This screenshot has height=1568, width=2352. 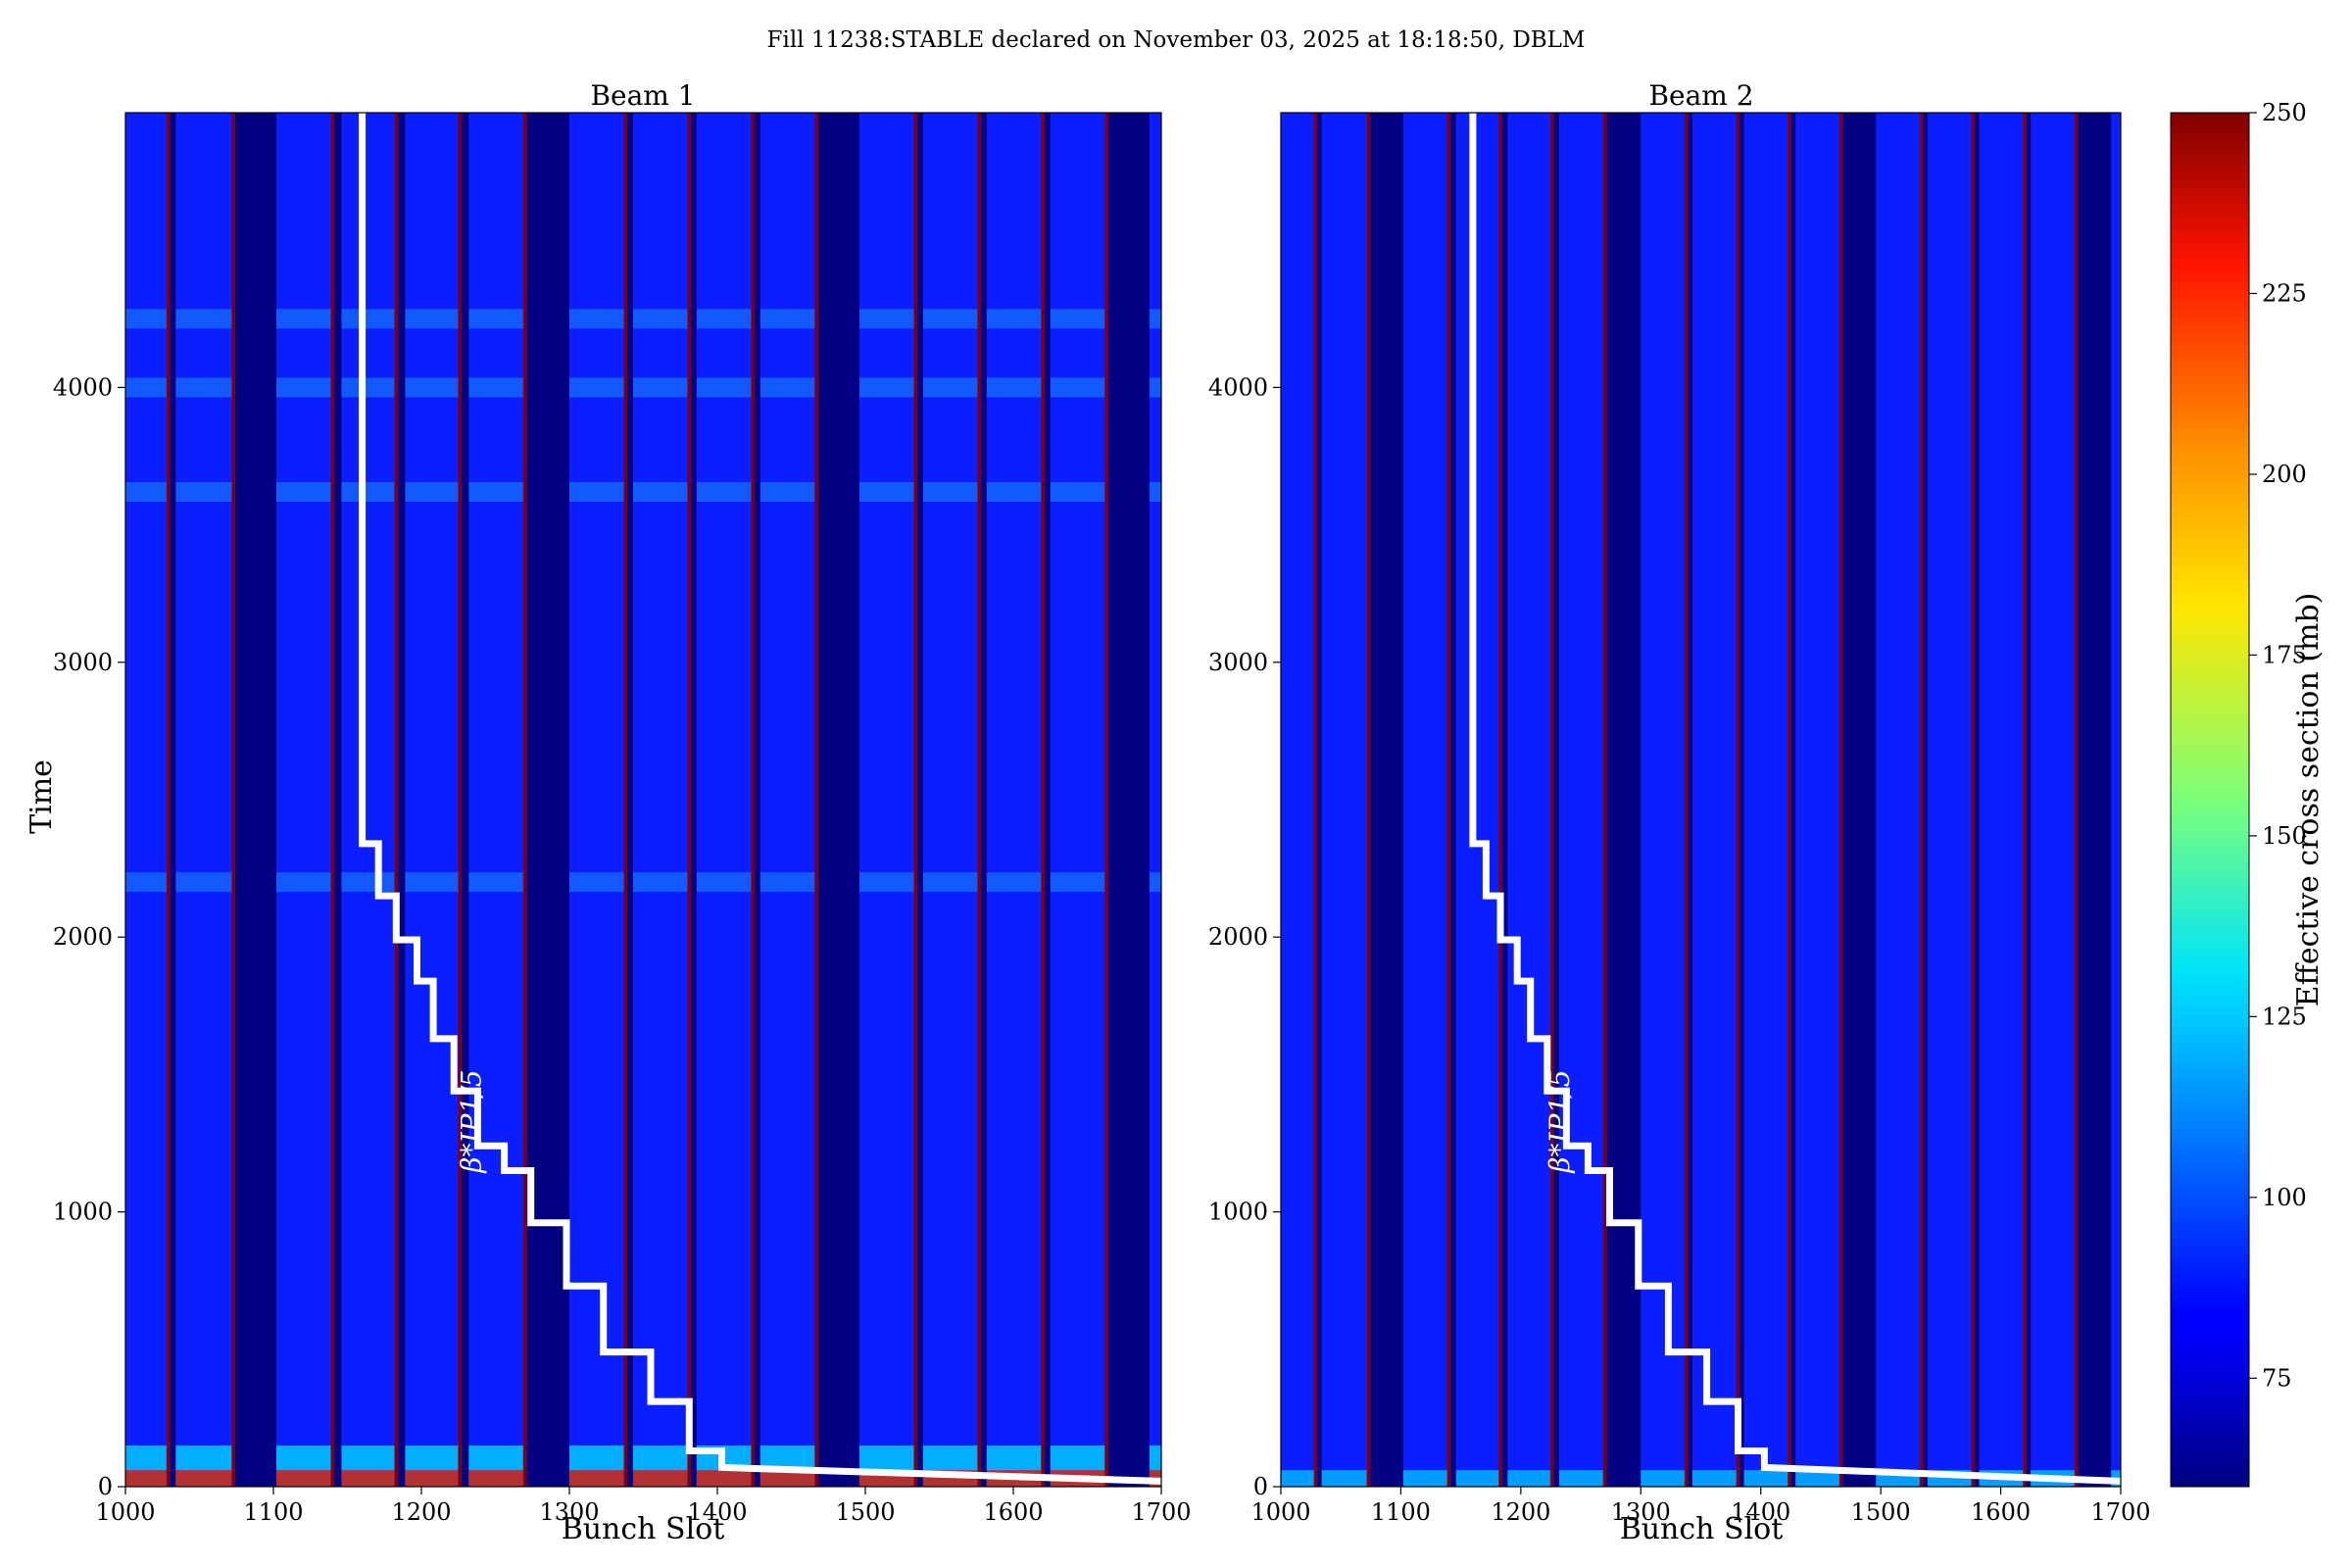 I want to click on y-tick-label: 2000, so click(x=1238, y=937).